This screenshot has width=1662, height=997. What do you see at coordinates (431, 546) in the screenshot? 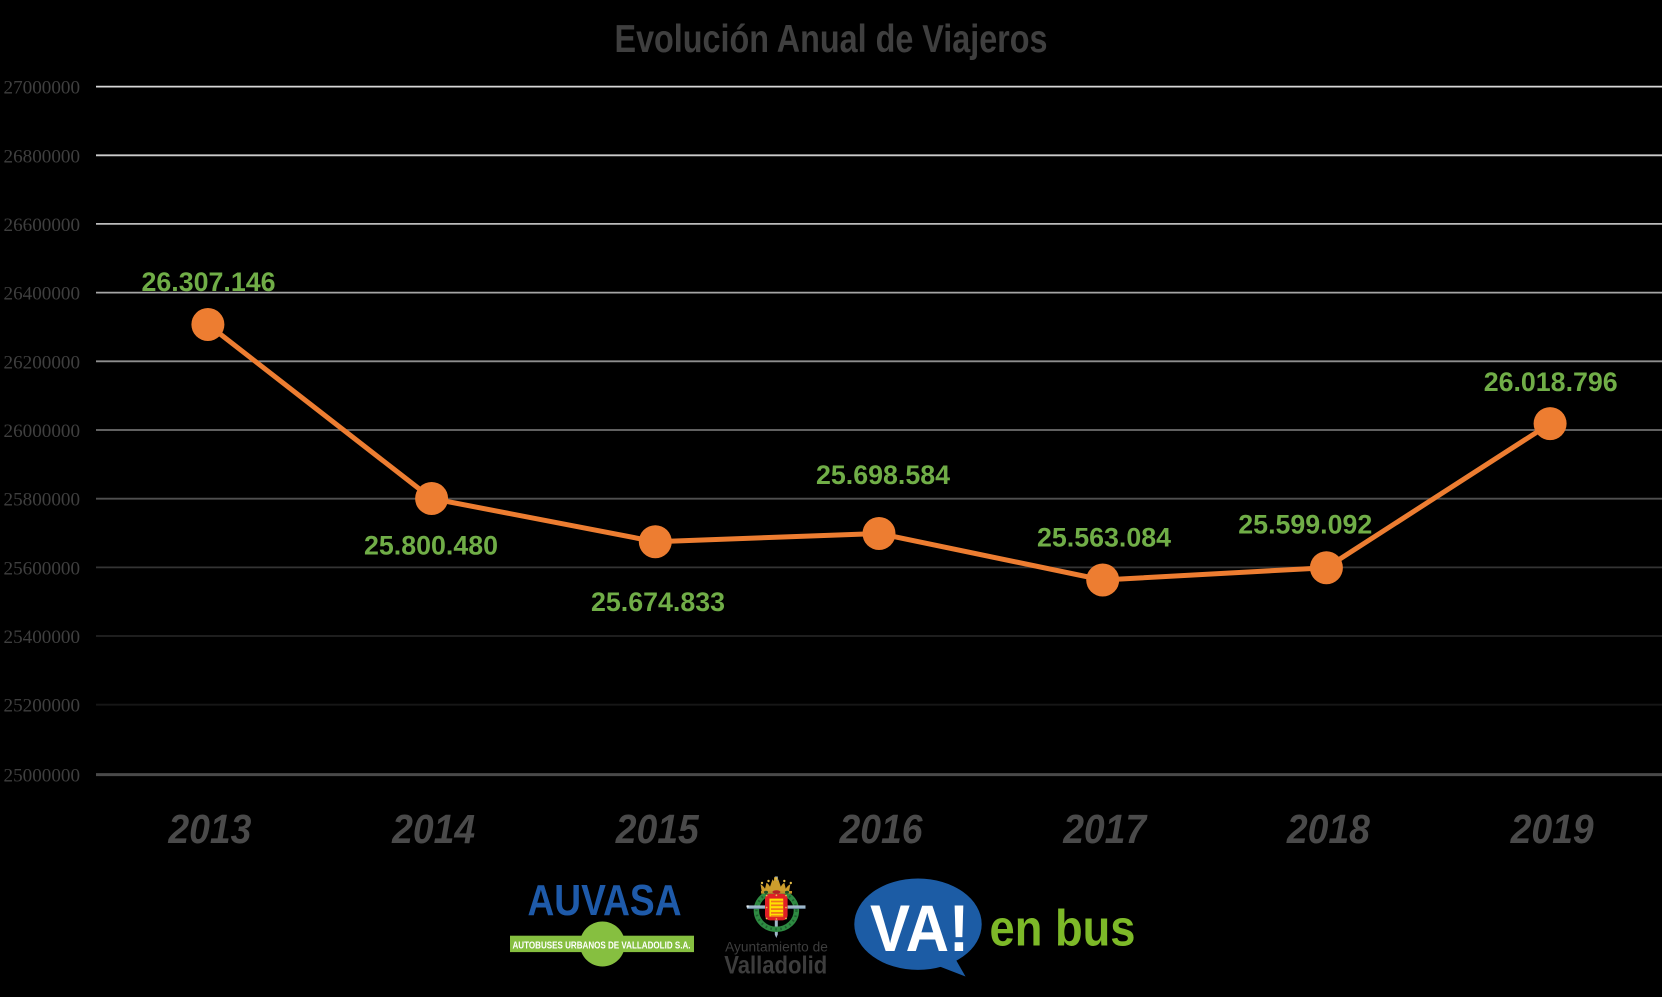
I see `svg-text: 25.800.480` at bounding box center [431, 546].